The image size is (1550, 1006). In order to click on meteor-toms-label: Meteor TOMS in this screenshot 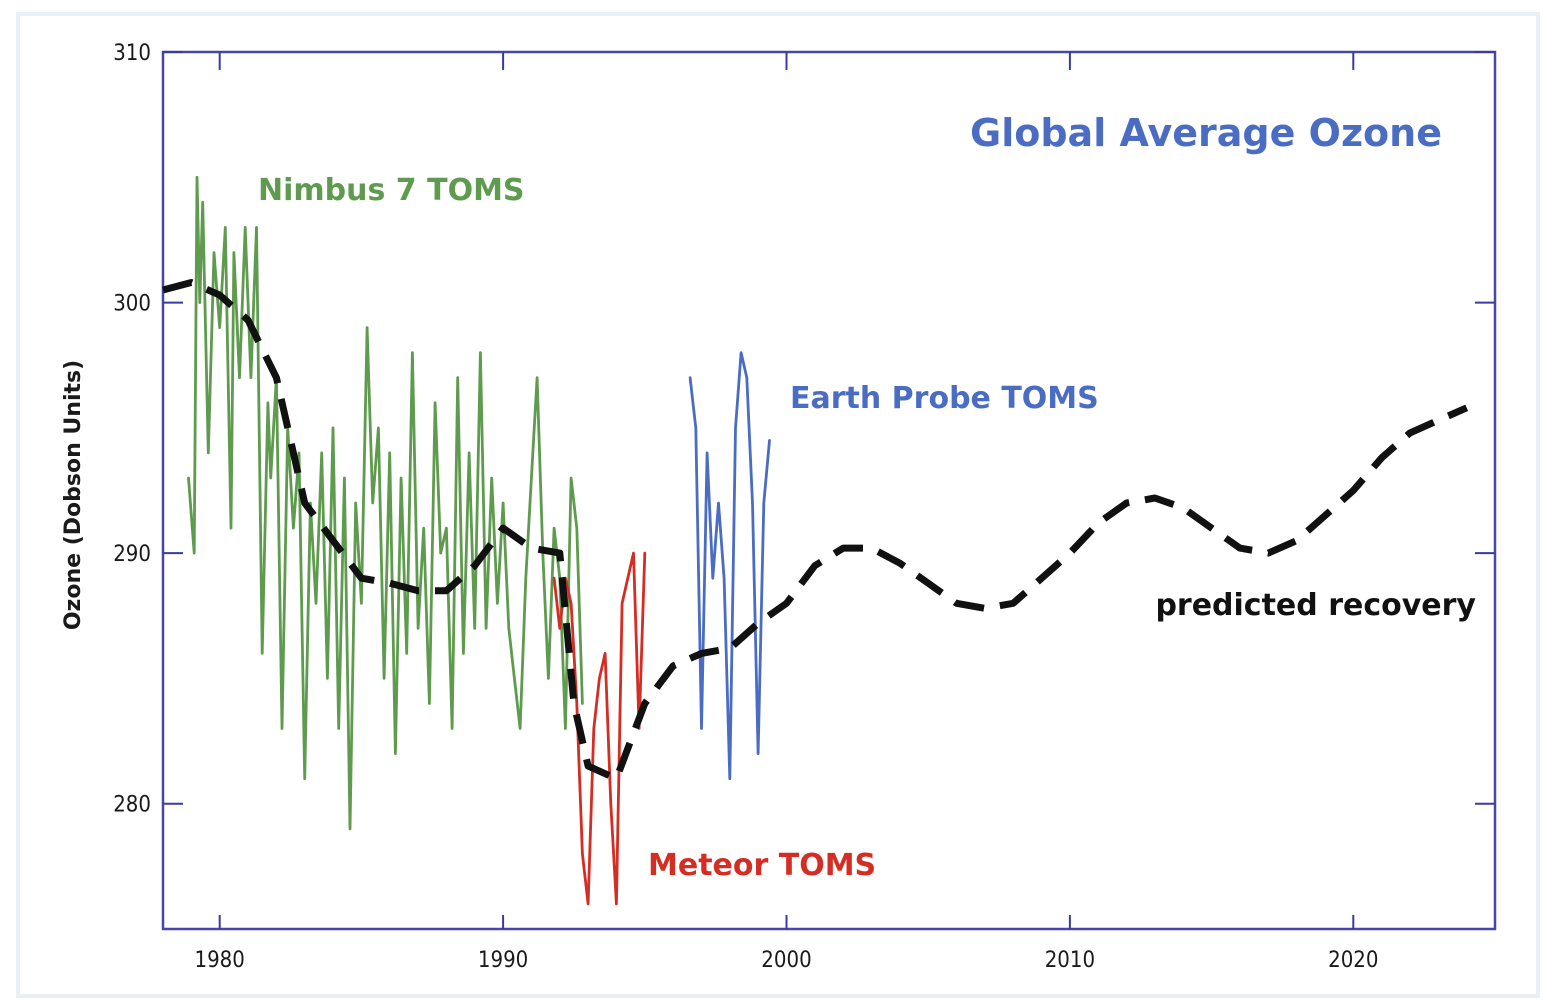, I will do `click(762, 865)`.